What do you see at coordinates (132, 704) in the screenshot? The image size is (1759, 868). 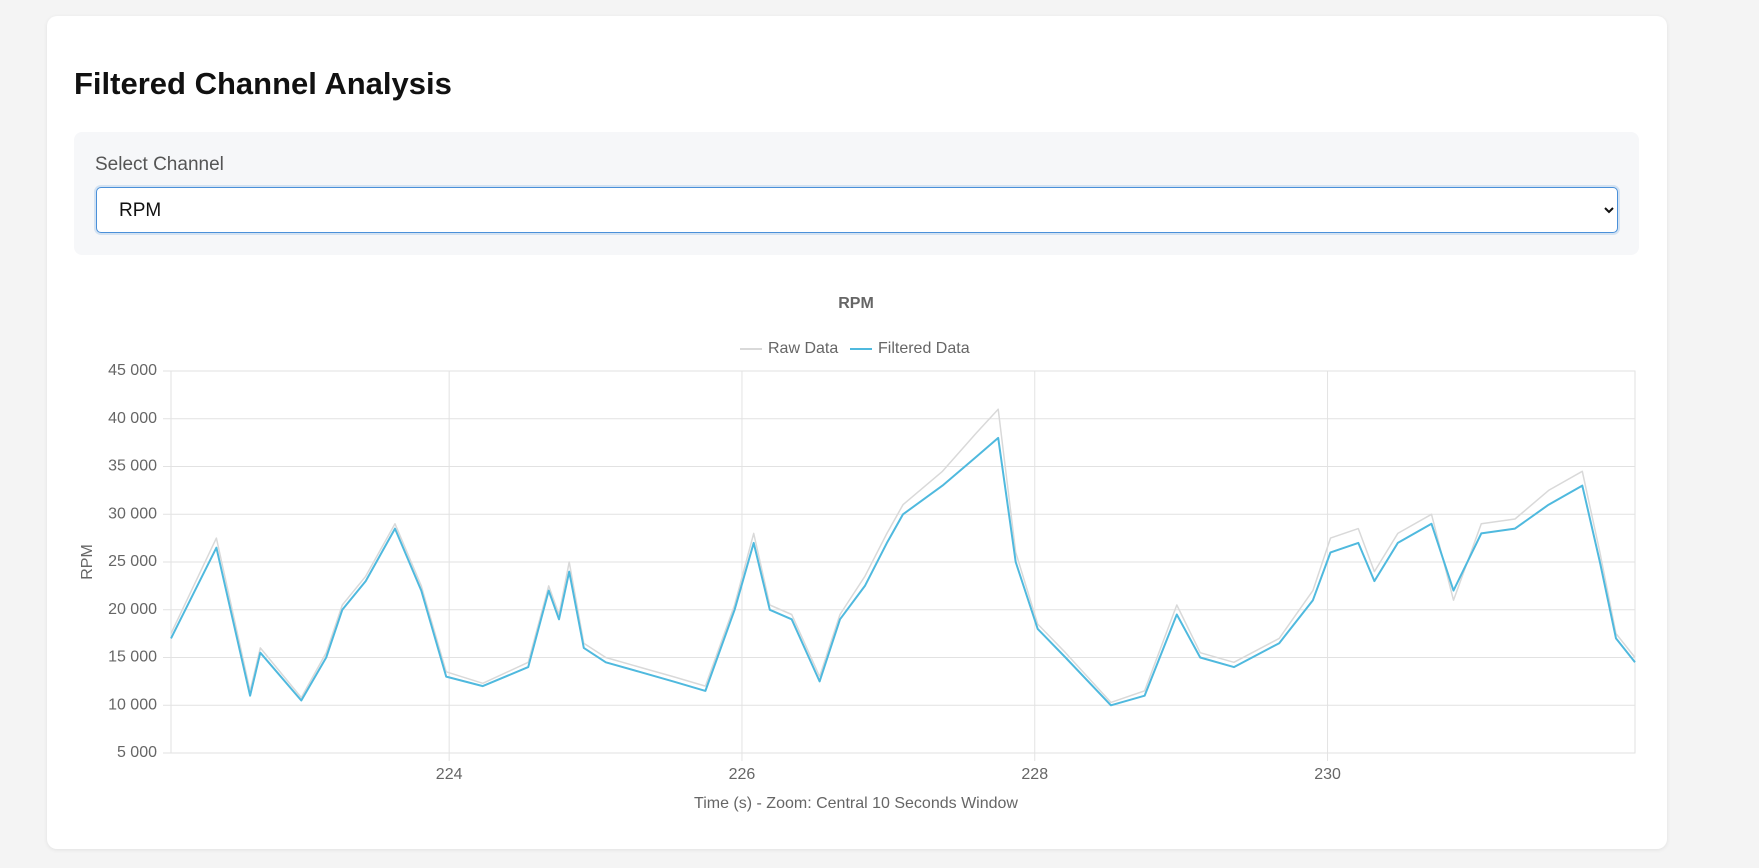 I see `y-tick-label: 10 000` at bounding box center [132, 704].